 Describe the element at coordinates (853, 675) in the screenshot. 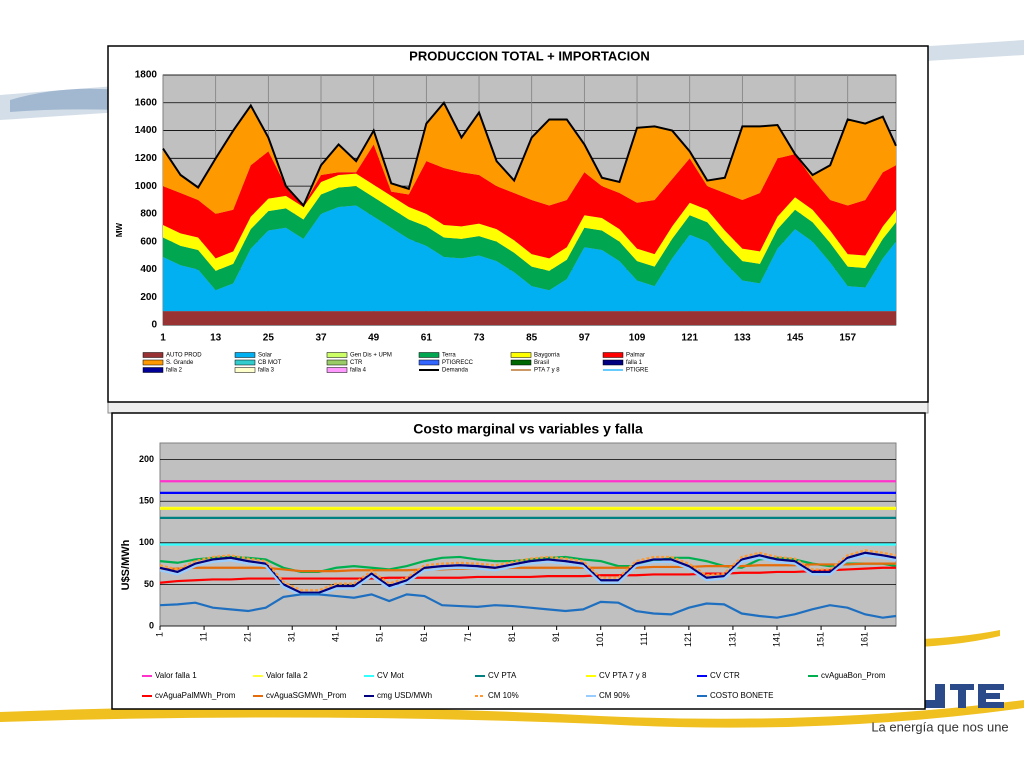

I see `legend-label: cvAguaBon_Prom` at that location.